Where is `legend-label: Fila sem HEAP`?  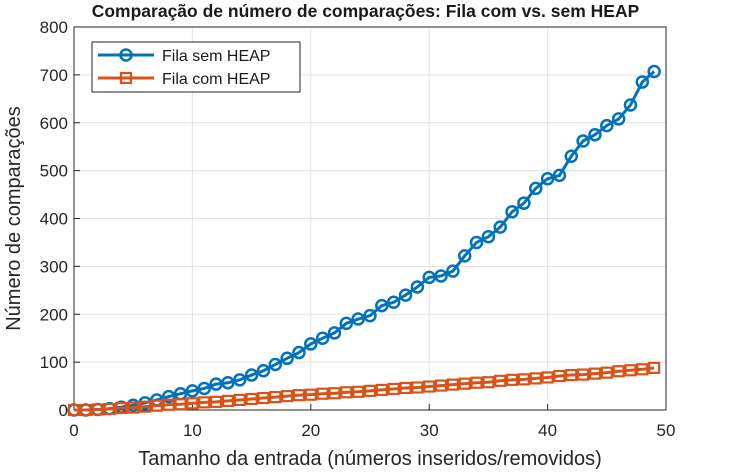
legend-label: Fila sem HEAP is located at coordinates (216, 56).